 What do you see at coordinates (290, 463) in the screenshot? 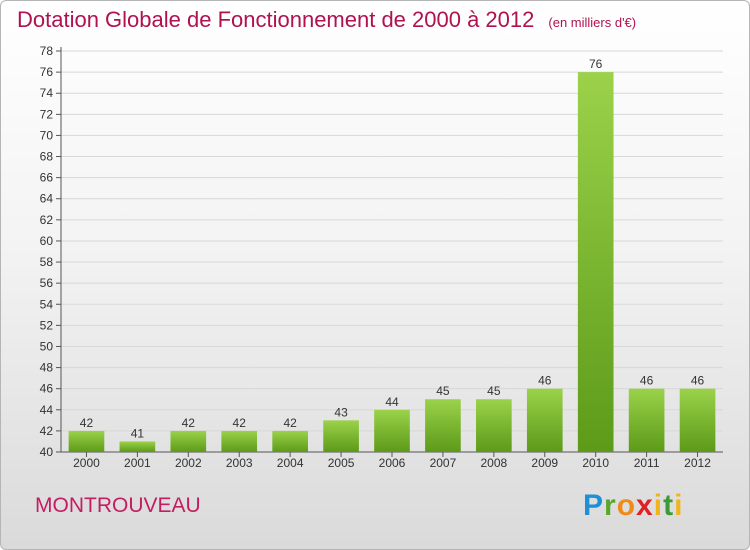
I see `x-tick-label: 2004` at bounding box center [290, 463].